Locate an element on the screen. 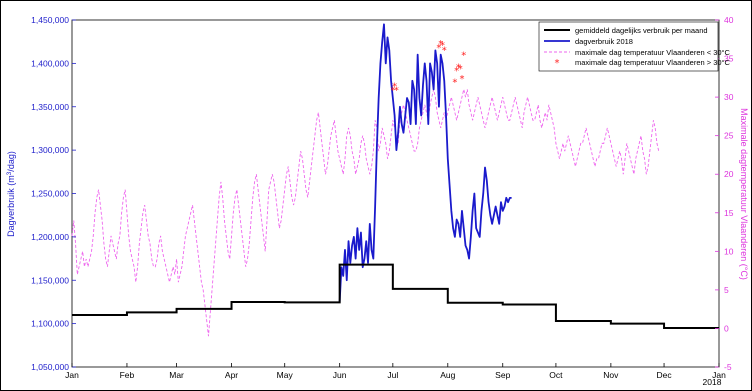 The width and height of the screenshot is (752, 391). x-tick-label: Mar is located at coordinates (176, 375).